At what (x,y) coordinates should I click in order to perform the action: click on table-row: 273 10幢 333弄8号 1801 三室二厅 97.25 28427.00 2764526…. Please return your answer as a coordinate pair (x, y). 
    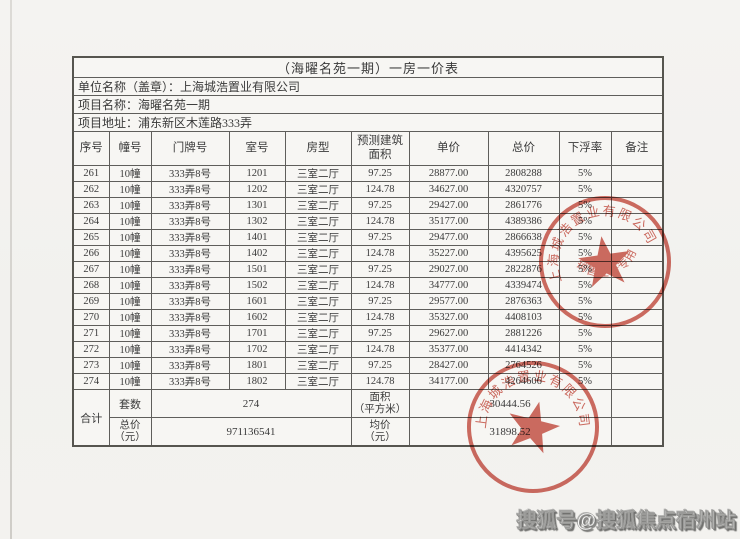
    Looking at the image, I should click on (368, 365).